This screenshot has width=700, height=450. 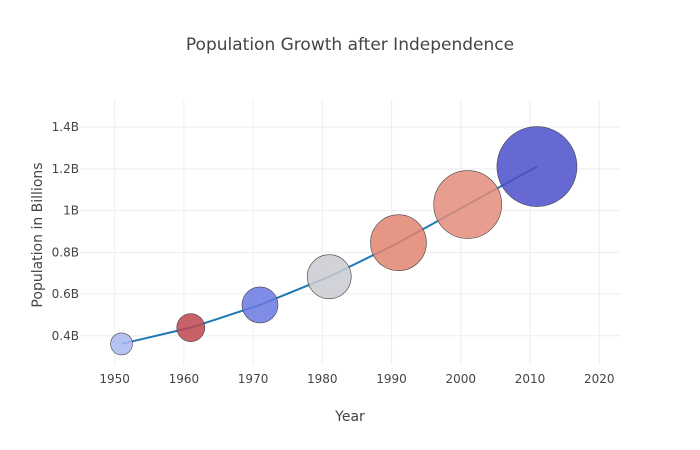 I want to click on bubble-1951, so click(x=121, y=344).